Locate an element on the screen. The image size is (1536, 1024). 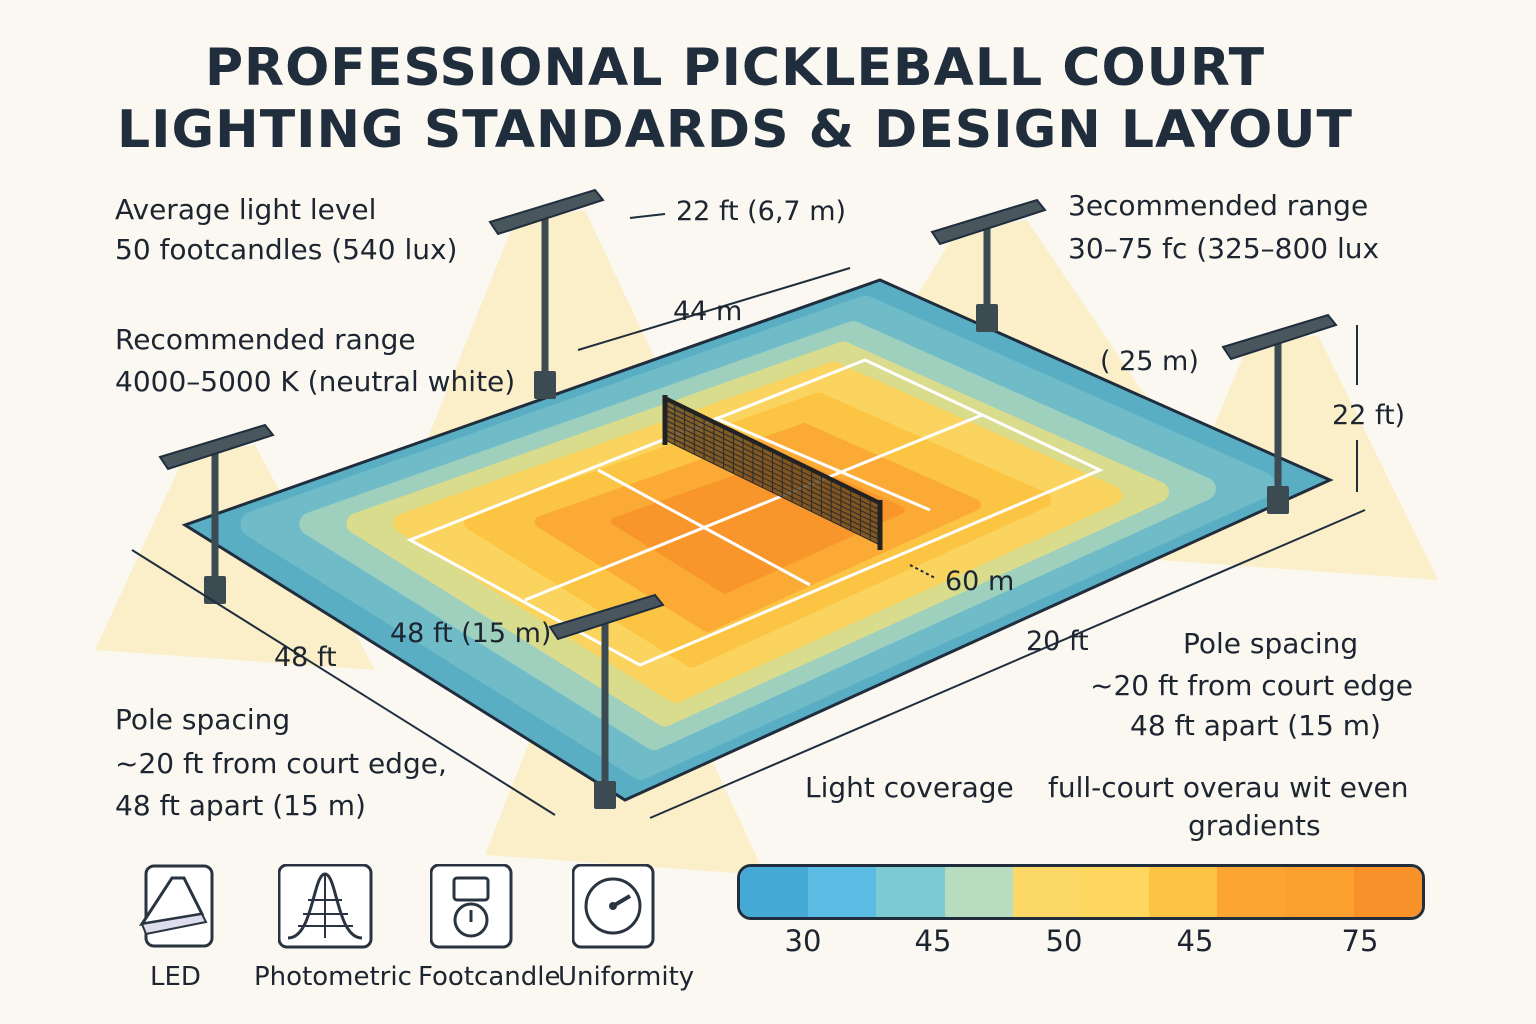
icon-label-uniformity: Uniformity is located at coordinates (626, 977).